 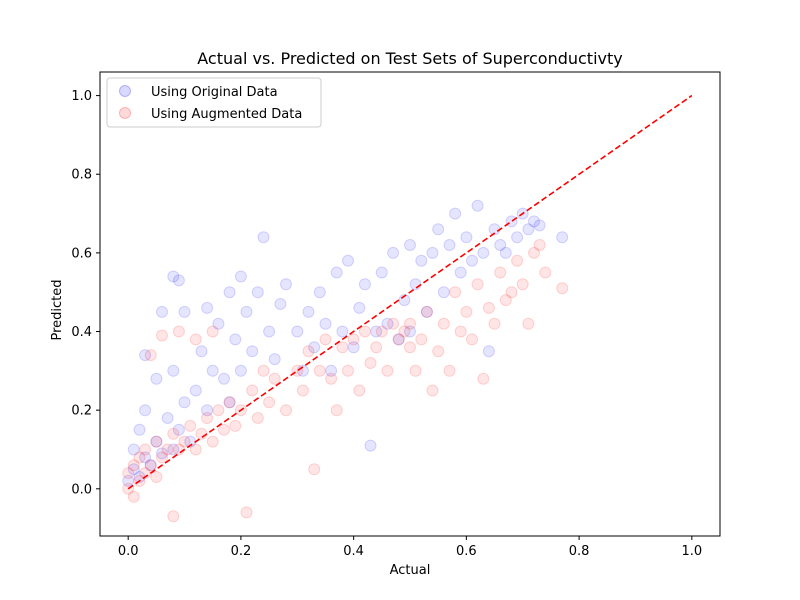 What do you see at coordinates (81, 253) in the screenshot?
I see `y-tick-label: 0.6` at bounding box center [81, 253].